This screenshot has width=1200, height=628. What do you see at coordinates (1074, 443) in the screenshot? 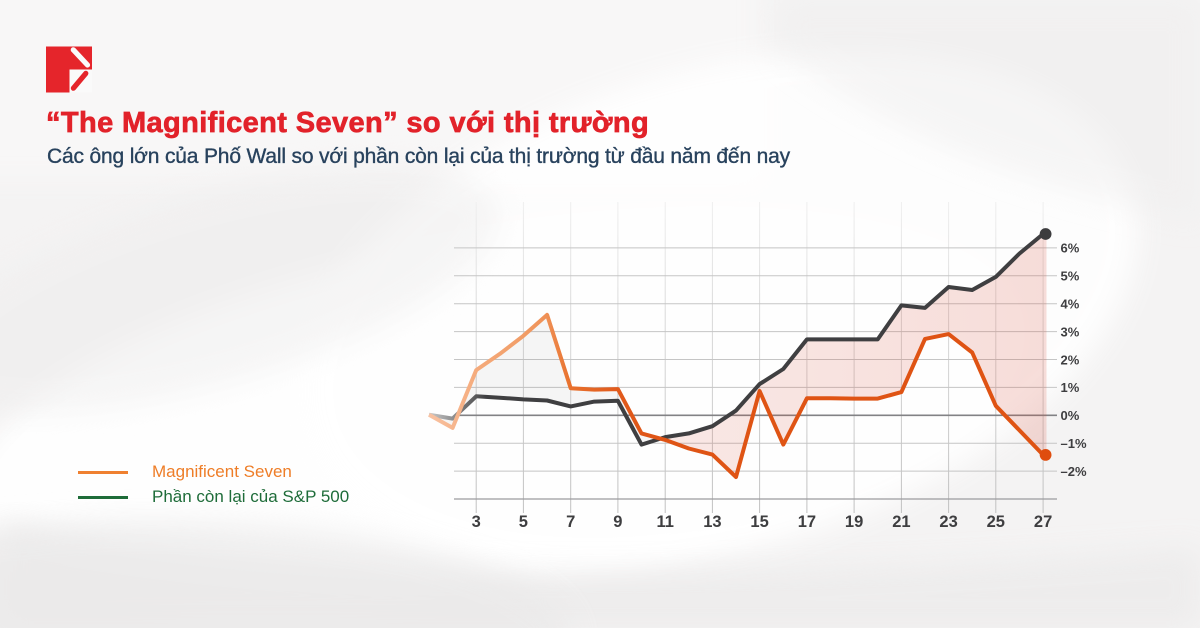
I see `svg-text: –1%` at bounding box center [1074, 443].